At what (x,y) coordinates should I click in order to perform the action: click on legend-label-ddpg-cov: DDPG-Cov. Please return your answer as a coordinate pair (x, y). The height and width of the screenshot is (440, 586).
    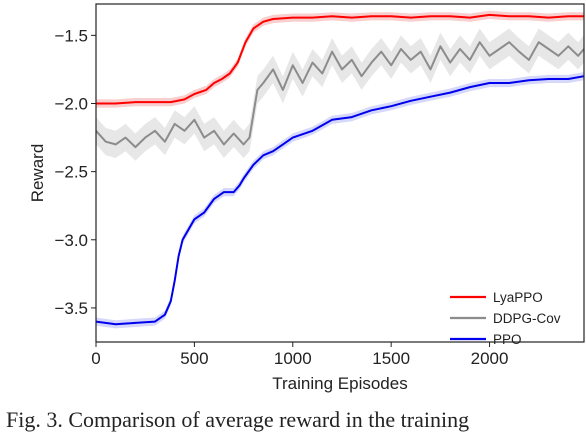
    Looking at the image, I should click on (527, 318).